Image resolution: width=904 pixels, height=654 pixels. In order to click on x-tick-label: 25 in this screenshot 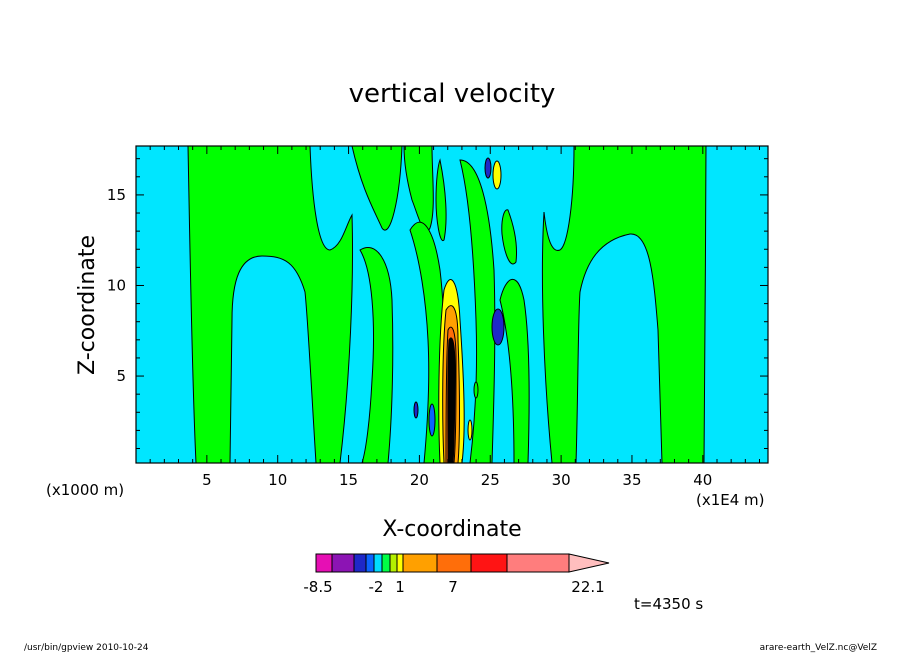, I will do `click(490, 480)`.